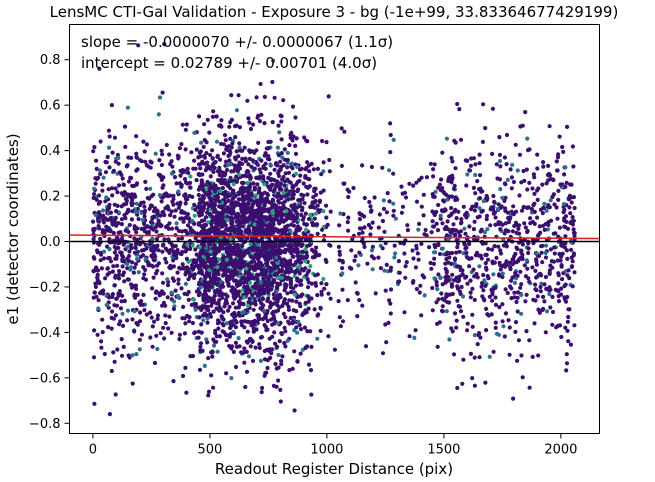 The height and width of the screenshot is (482, 655). I want to click on x-axis-label: Readout Register Distance (pix), so click(334, 469).